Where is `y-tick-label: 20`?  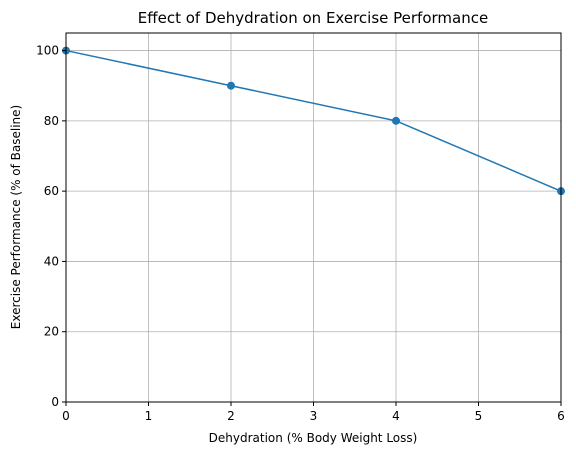 y-tick-label: 20 is located at coordinates (51, 332).